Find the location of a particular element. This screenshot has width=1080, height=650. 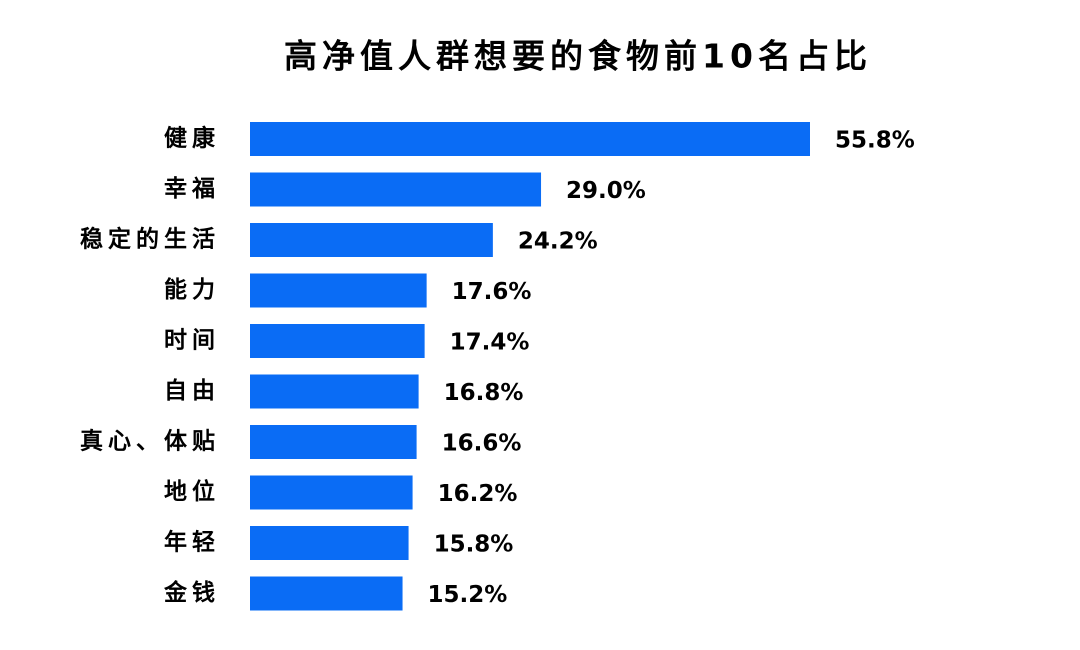

value-label: 15.2% is located at coordinates (468, 595).